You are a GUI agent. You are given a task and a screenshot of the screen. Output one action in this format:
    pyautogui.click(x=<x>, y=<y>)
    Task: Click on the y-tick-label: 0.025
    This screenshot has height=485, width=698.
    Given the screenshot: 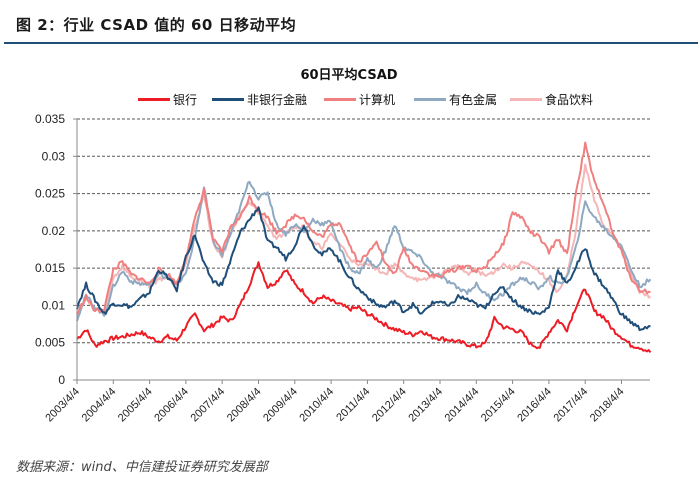 What is the action you would take?
    pyautogui.click(x=50, y=194)
    